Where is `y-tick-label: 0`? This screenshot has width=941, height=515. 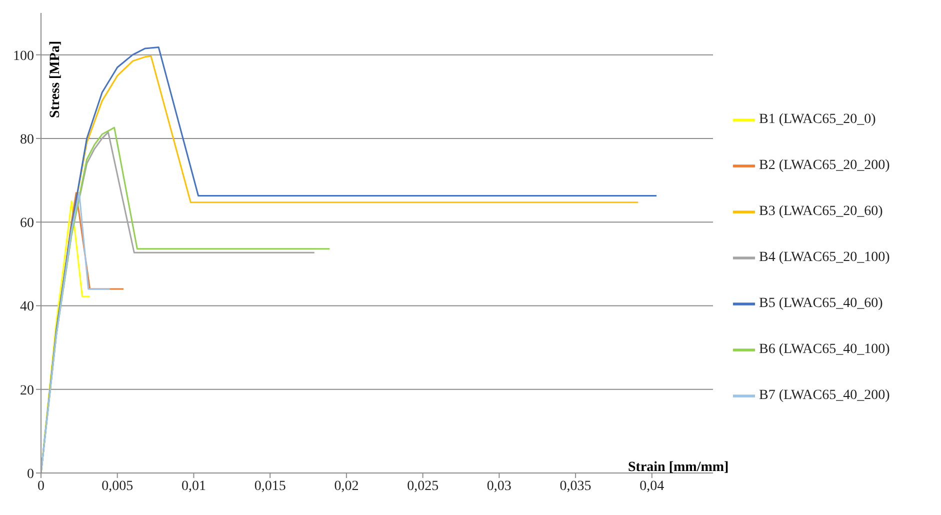
y-tick-label: 0 is located at coordinates (30, 474).